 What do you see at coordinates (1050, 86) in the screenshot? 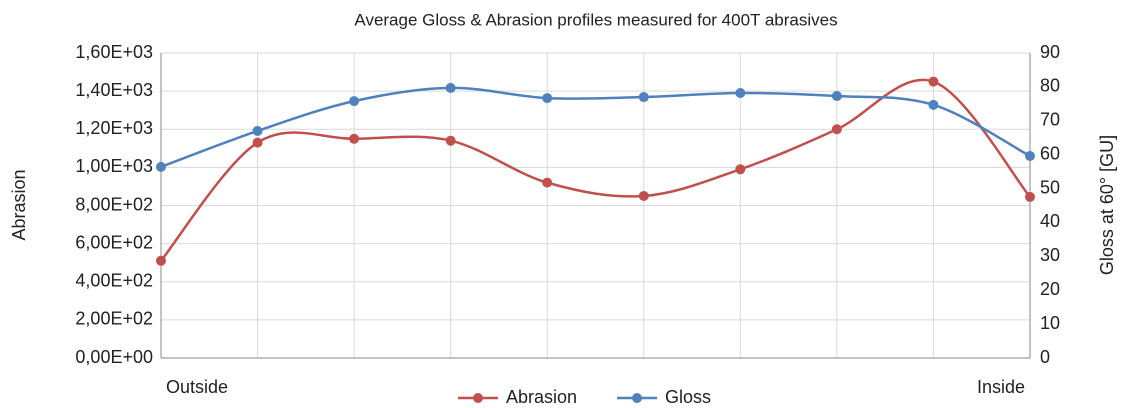
I see `y2-tick-label: 80` at bounding box center [1050, 86].